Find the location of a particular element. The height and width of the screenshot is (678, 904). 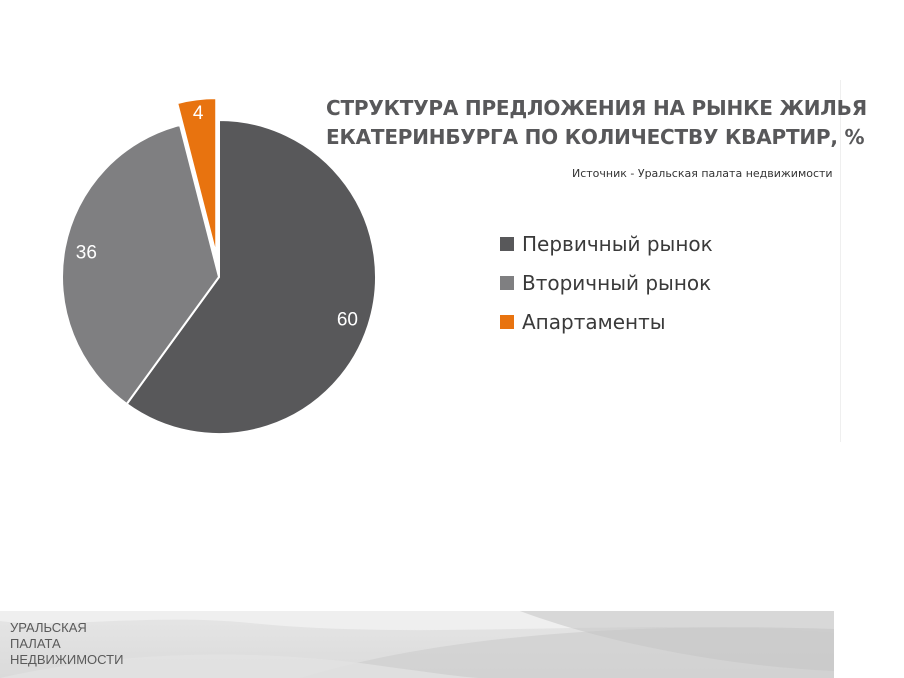

legend-item-secondary-market: Вторичный рынок is located at coordinates (606, 282).